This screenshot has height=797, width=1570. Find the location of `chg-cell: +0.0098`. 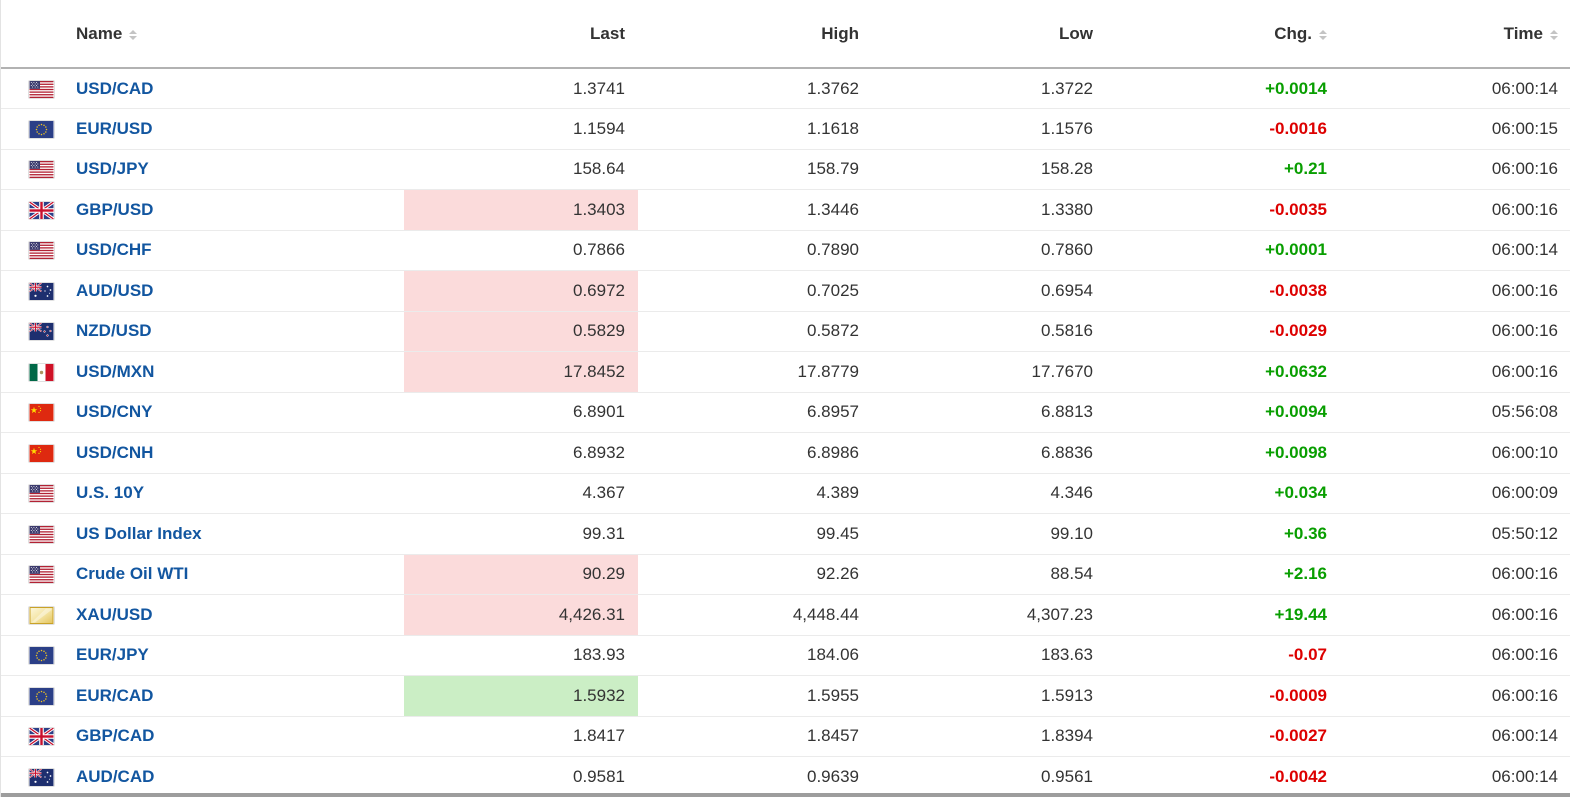

chg-cell: +0.0098 is located at coordinates (1223, 452).